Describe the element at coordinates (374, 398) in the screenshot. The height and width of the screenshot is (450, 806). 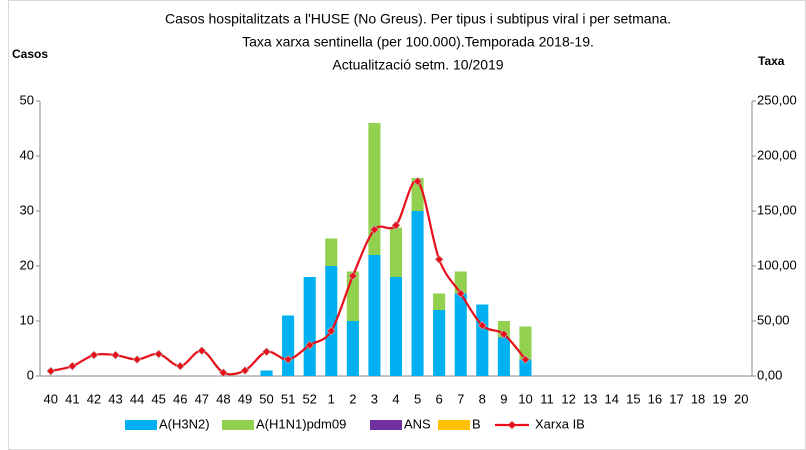
I see `x-tick-label: 3` at that location.